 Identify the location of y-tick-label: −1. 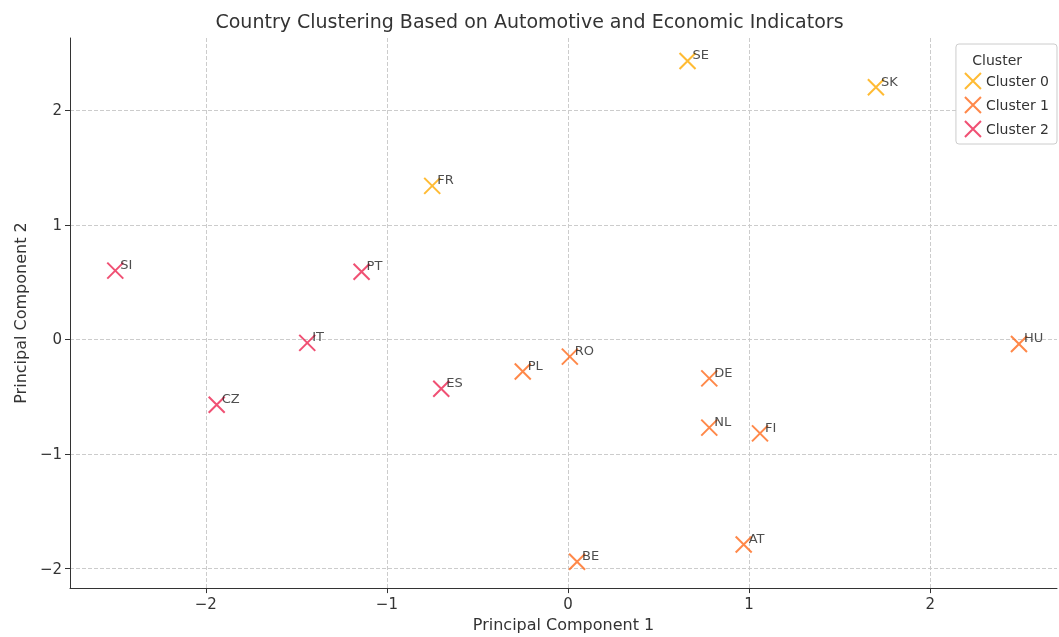
(50, 454).